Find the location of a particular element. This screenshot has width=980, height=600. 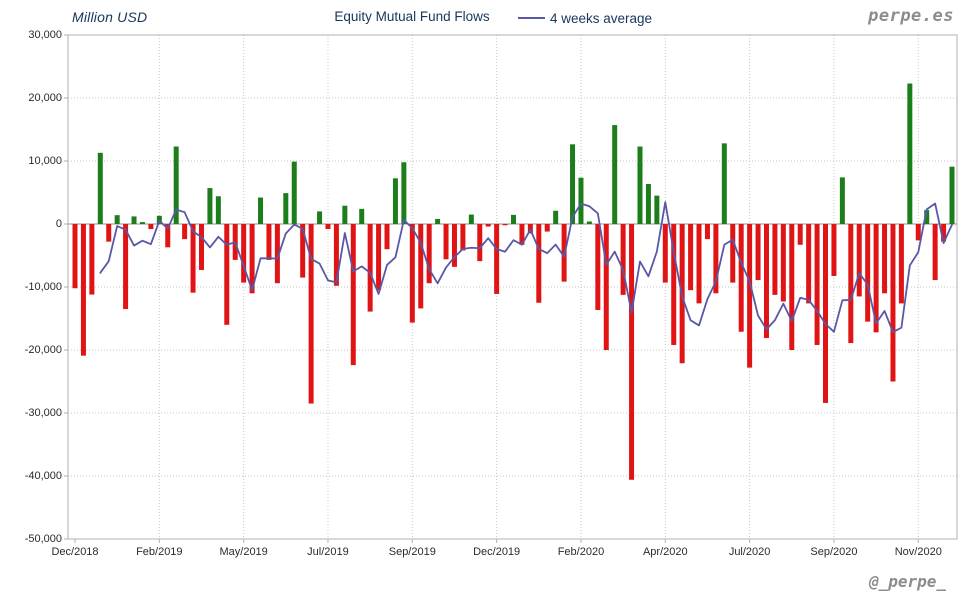

y-tick-label: -30,000 is located at coordinates (43, 412).